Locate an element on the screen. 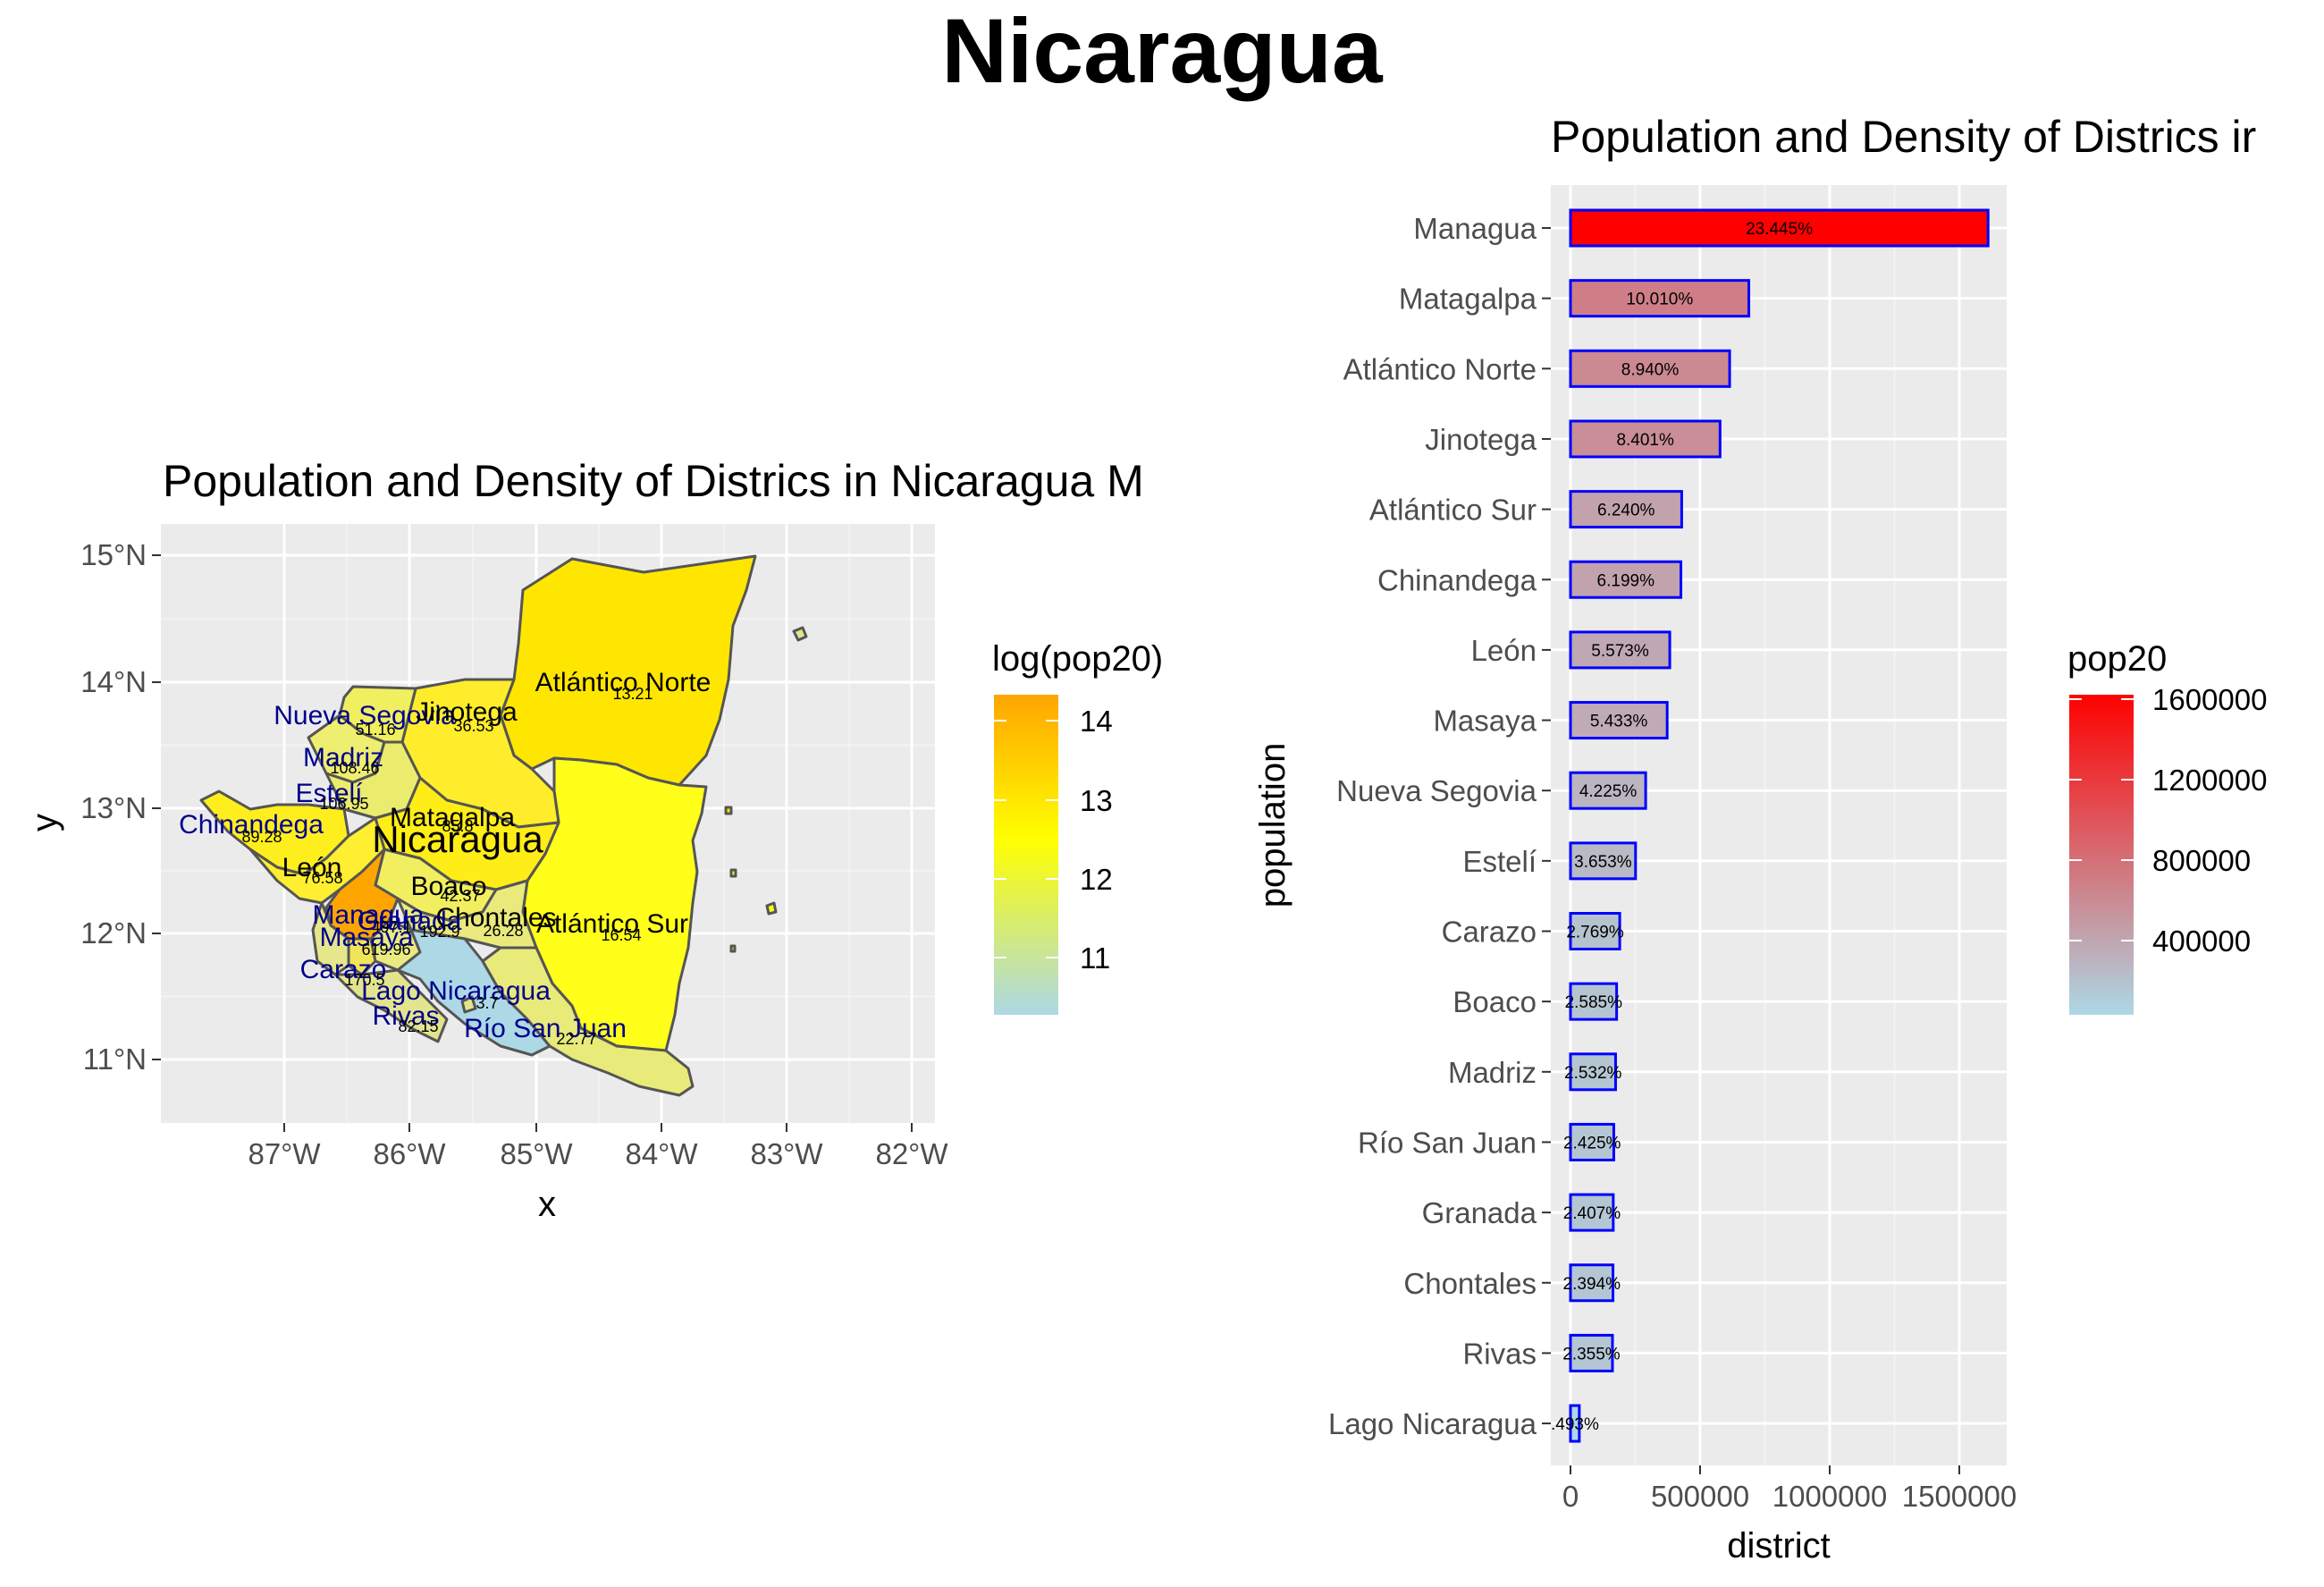 The image size is (2324, 1587). map-x-tick-label: 82°W is located at coordinates (912, 1153).